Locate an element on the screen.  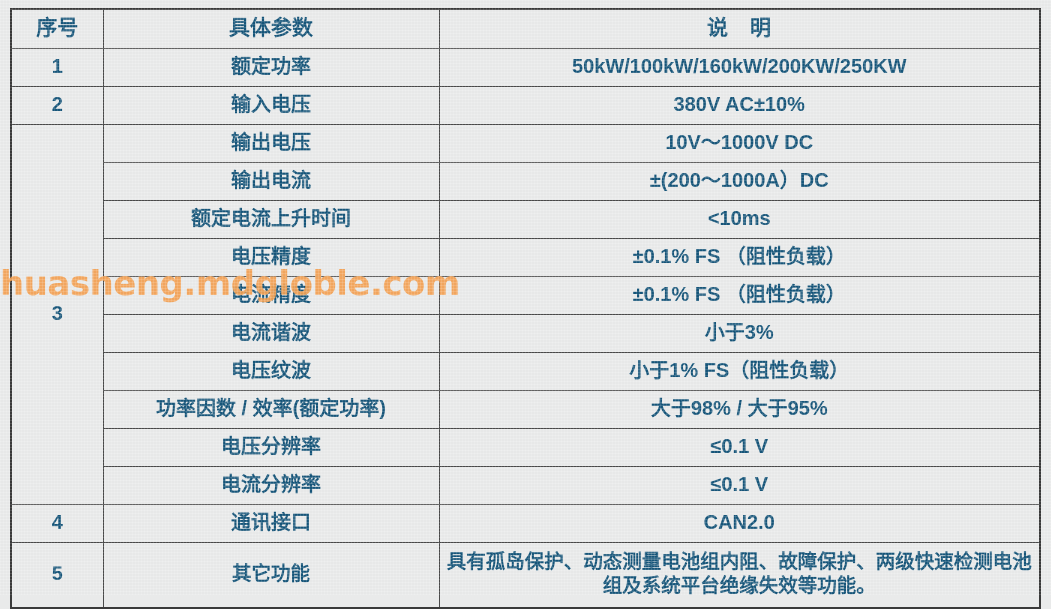
table-row: 电流精度 ±0.1% FS （阻性负载） is located at coordinates (526, 295).